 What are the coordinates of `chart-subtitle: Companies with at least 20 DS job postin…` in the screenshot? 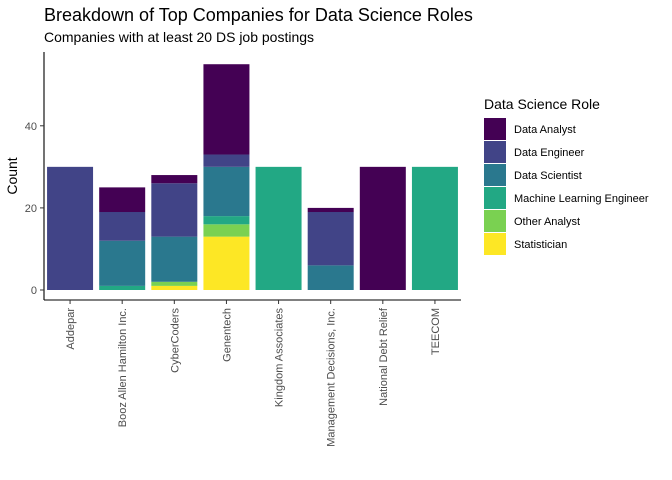 It's located at (179, 37).